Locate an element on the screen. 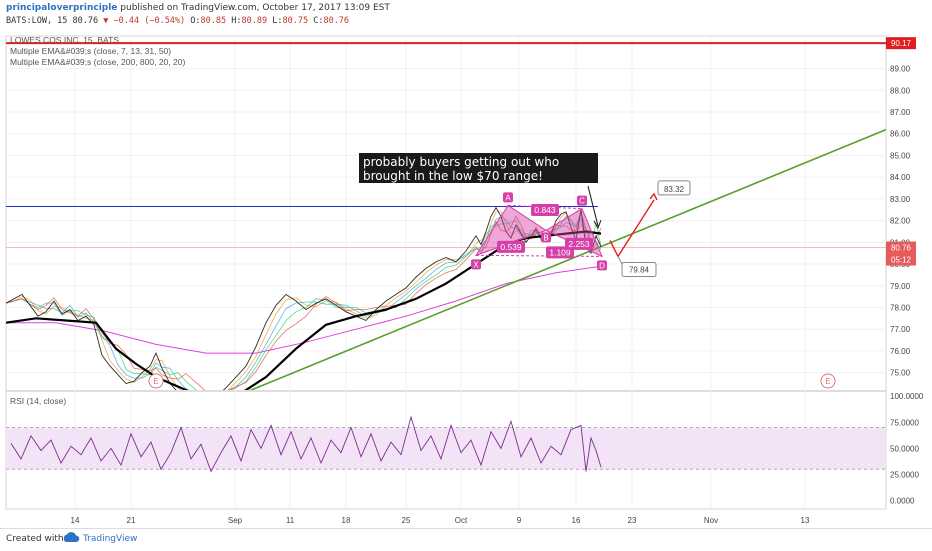  low-value: 80.75 is located at coordinates (295, 21).